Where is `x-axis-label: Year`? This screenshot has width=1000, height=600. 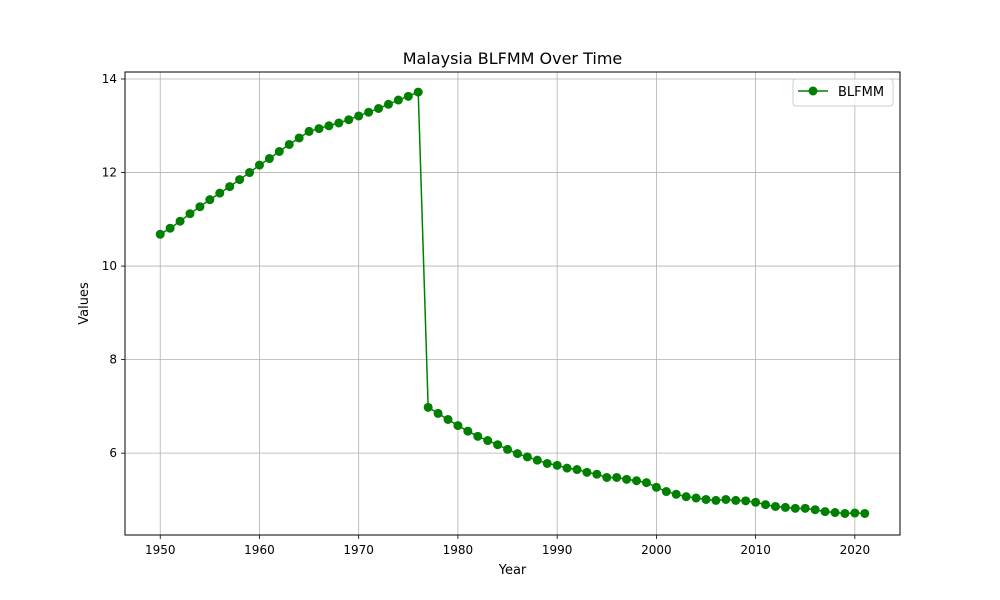 x-axis-label: Year is located at coordinates (512, 570).